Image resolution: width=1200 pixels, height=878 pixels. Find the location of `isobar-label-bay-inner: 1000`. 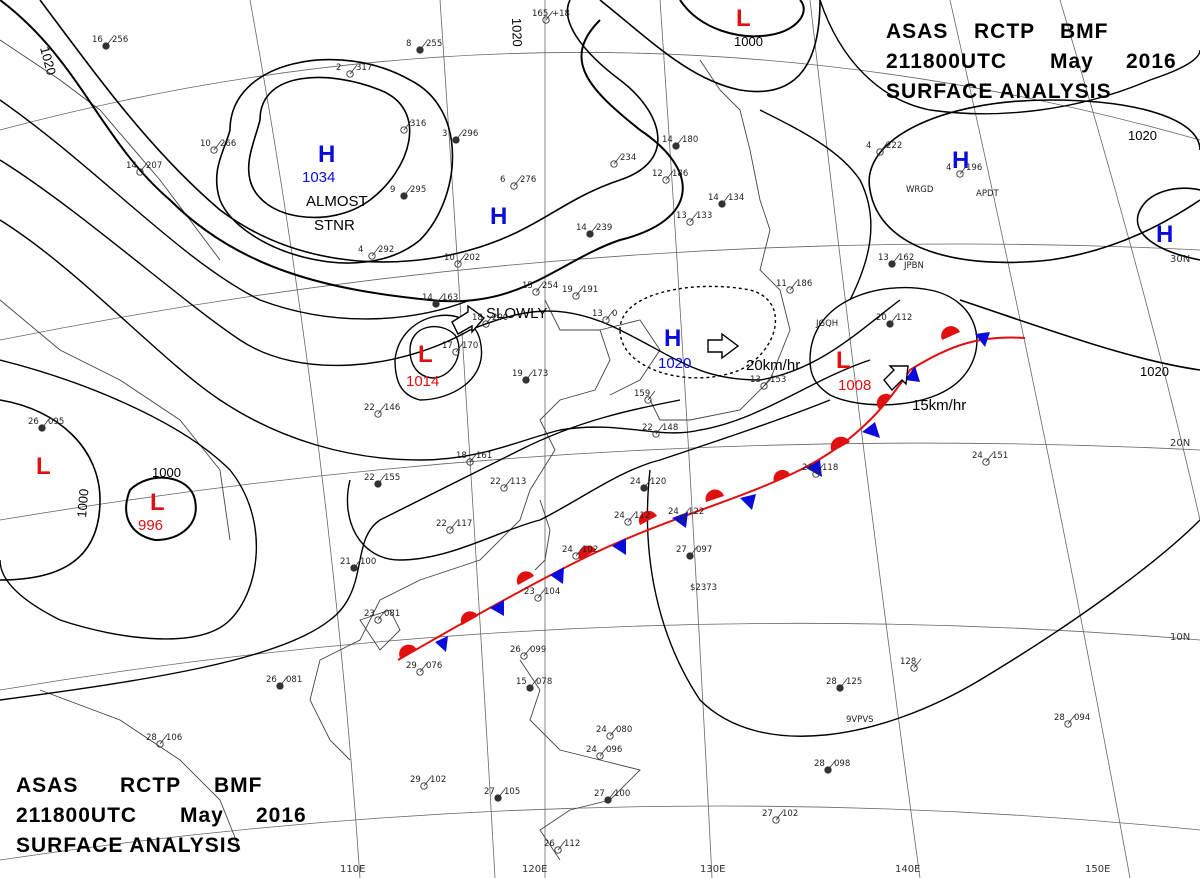

isobar-label-bay-inner: 1000 is located at coordinates (166, 472).